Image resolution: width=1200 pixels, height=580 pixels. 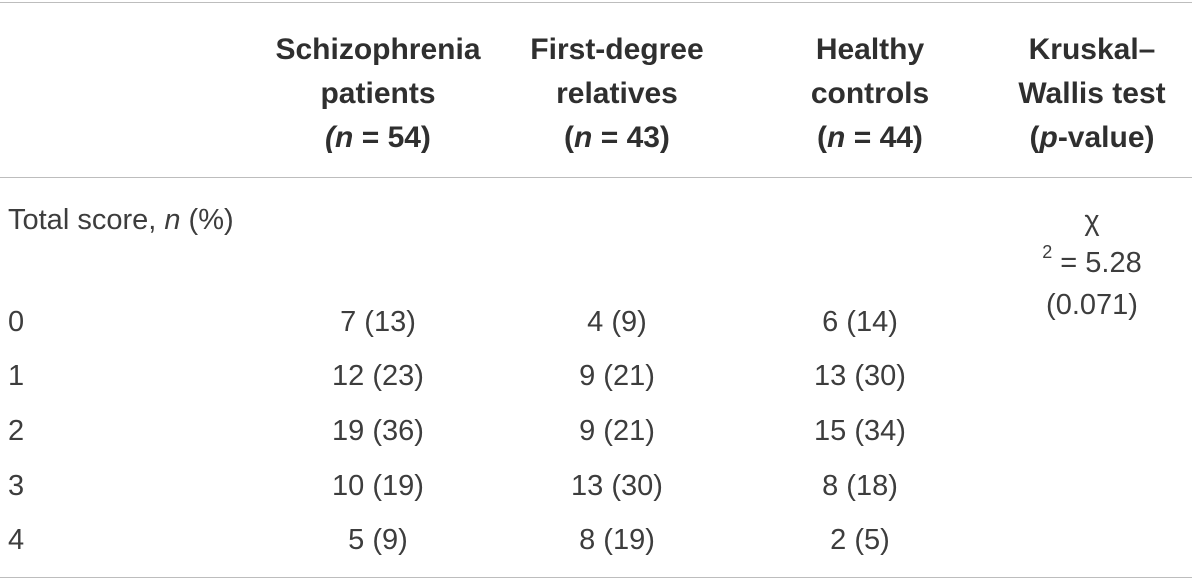 I want to click on header-line2: patients, so click(x=378, y=93).